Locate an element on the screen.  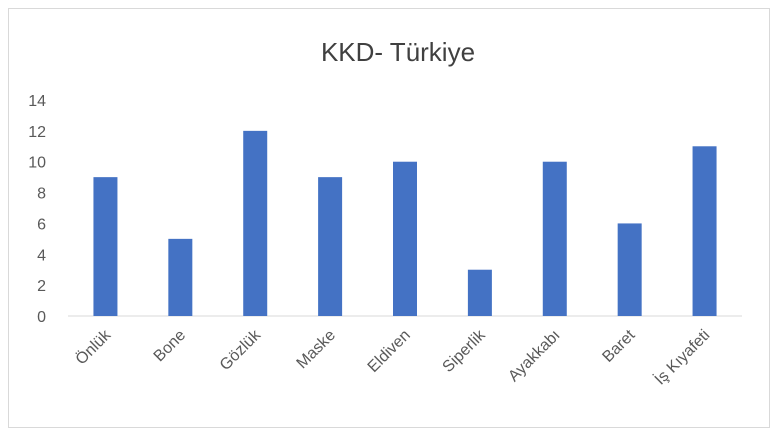
y-tick-label: 12 is located at coordinates (37, 132).